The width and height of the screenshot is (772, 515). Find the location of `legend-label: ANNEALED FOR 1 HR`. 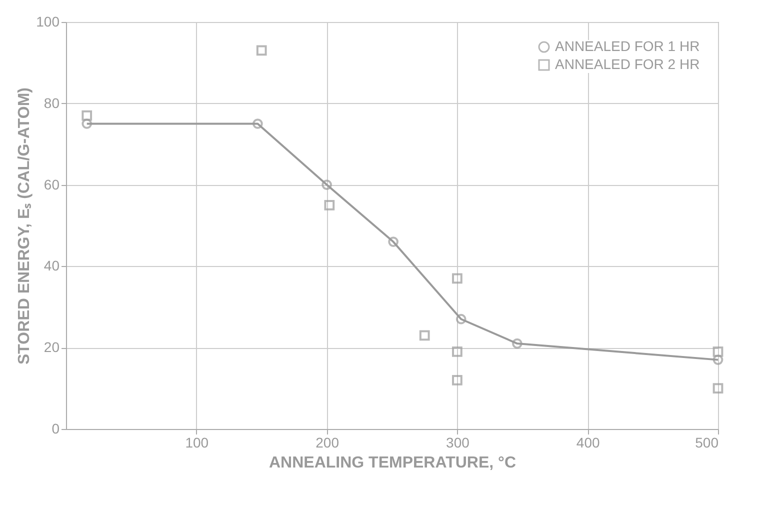

legend-label: ANNEALED FOR 1 HR is located at coordinates (627, 46).